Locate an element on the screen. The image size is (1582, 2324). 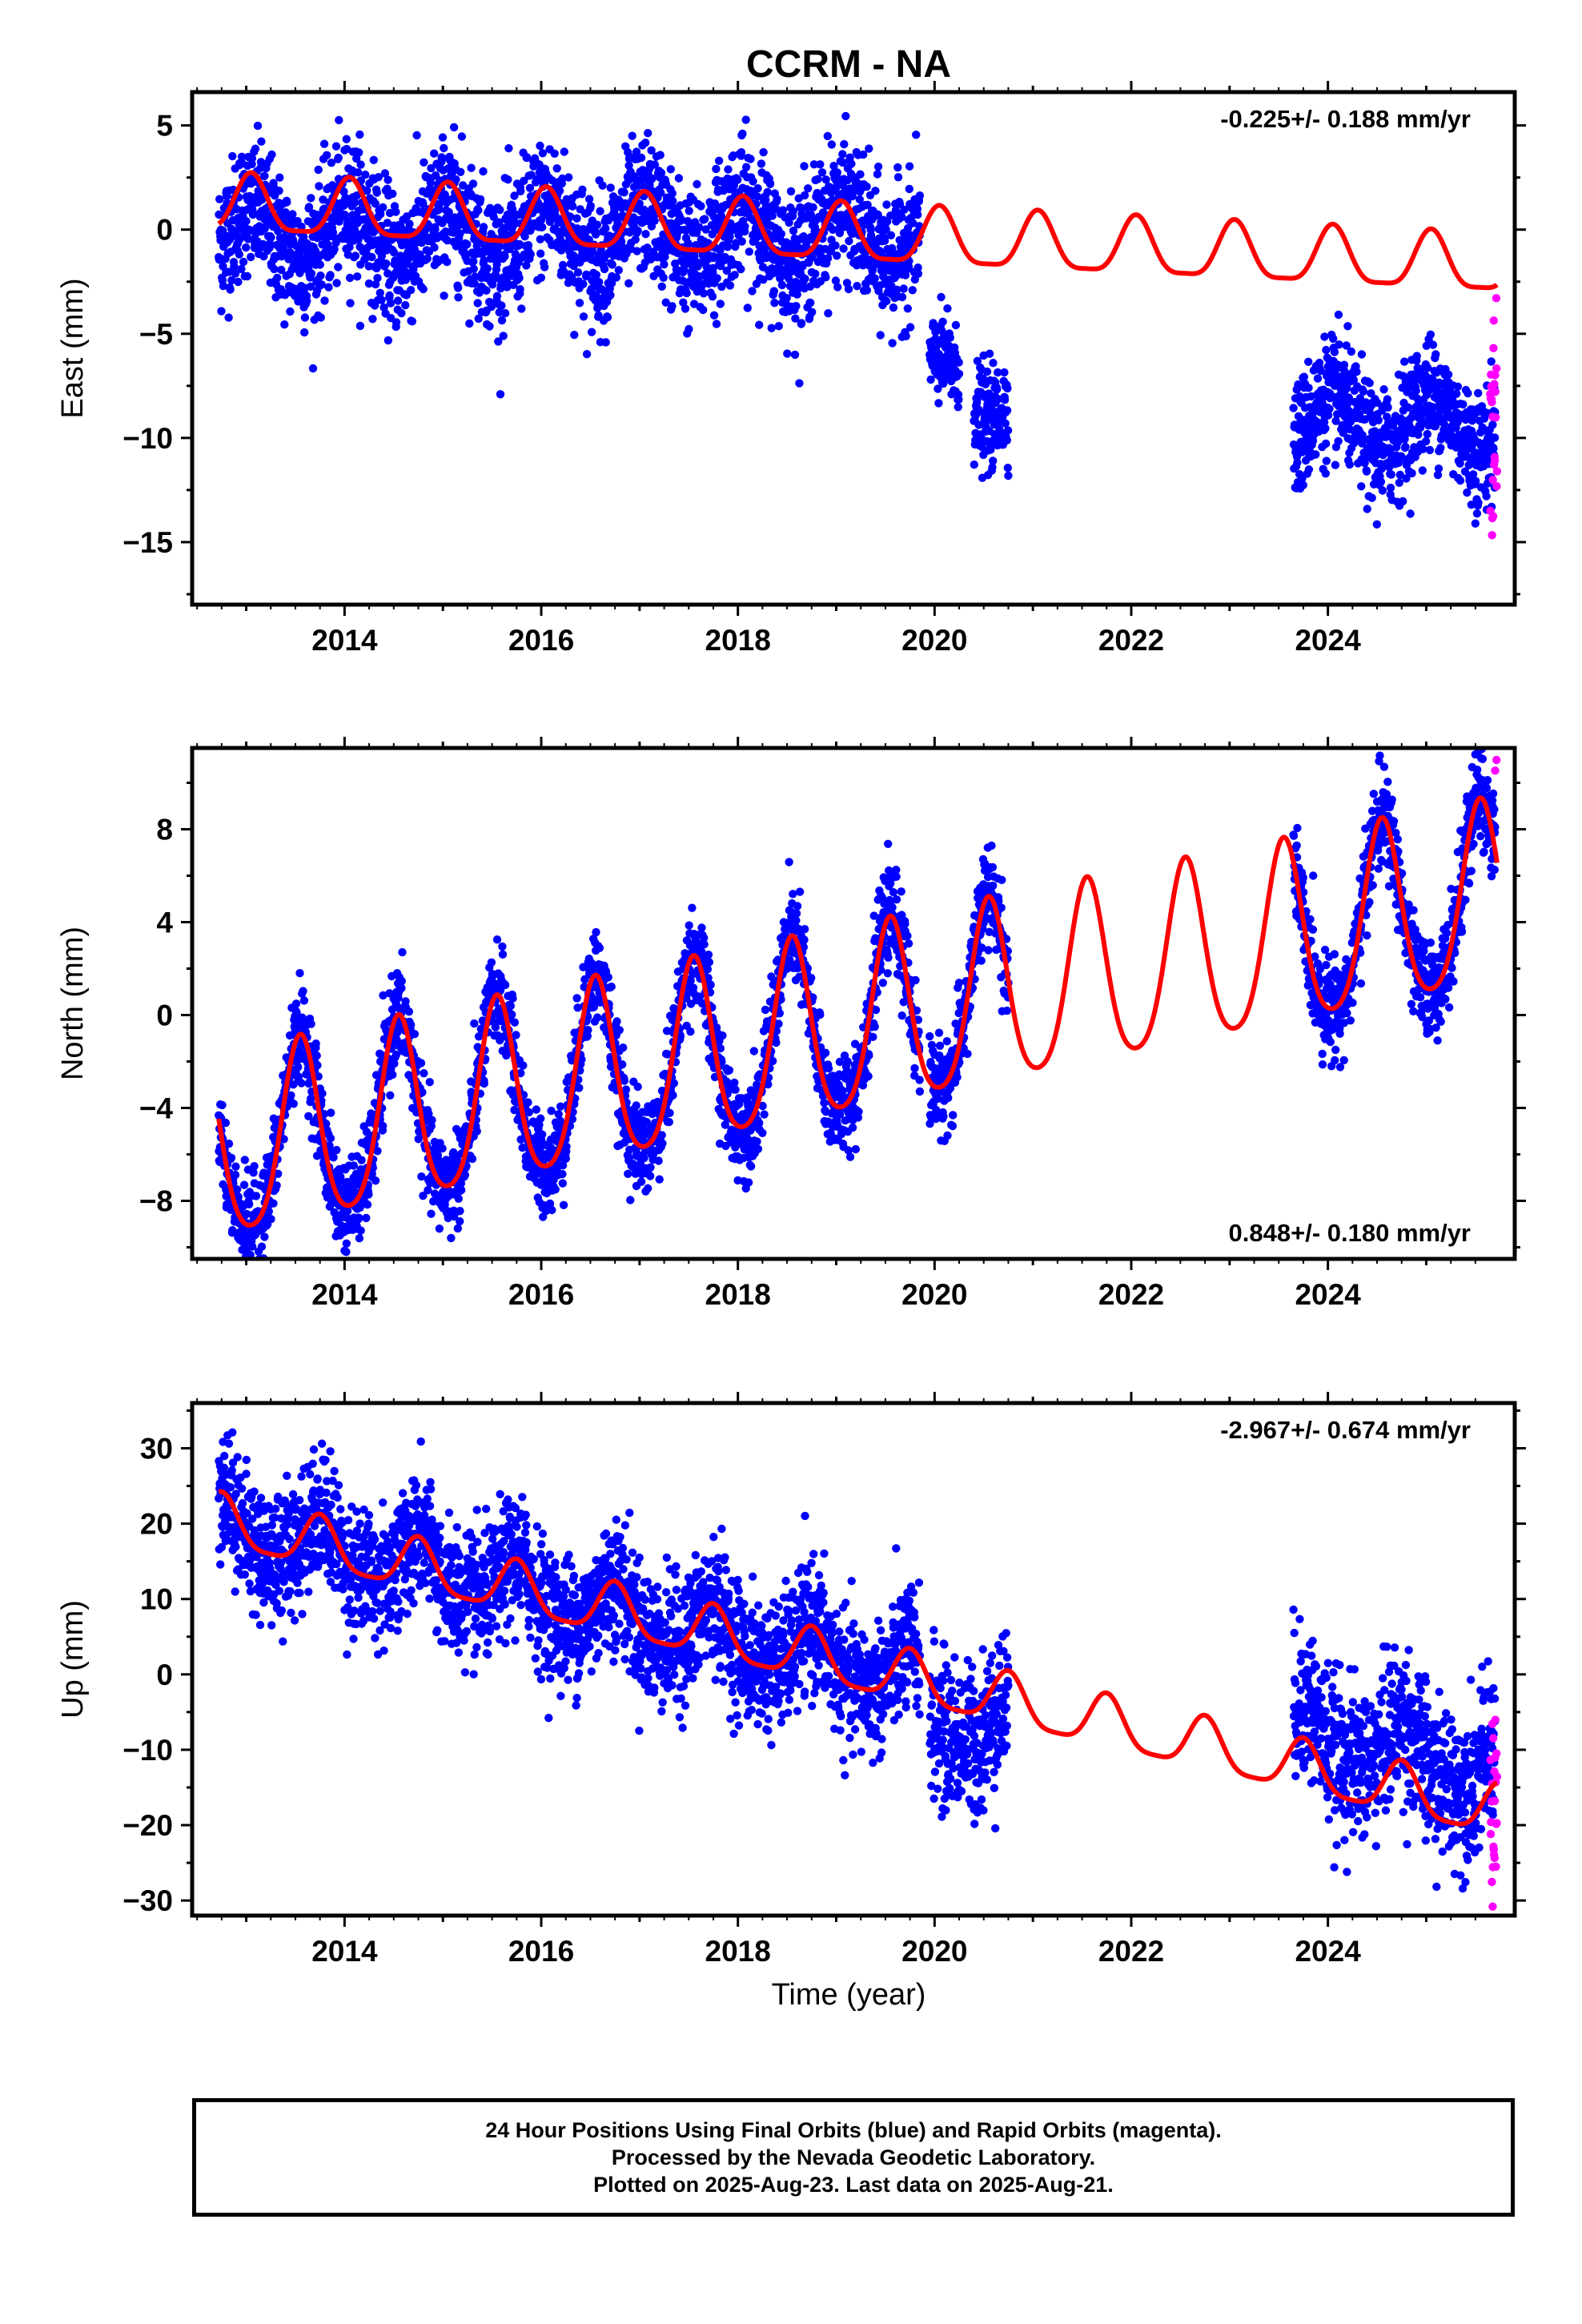
east-x-tick-label: 2014 is located at coordinates (344, 640).